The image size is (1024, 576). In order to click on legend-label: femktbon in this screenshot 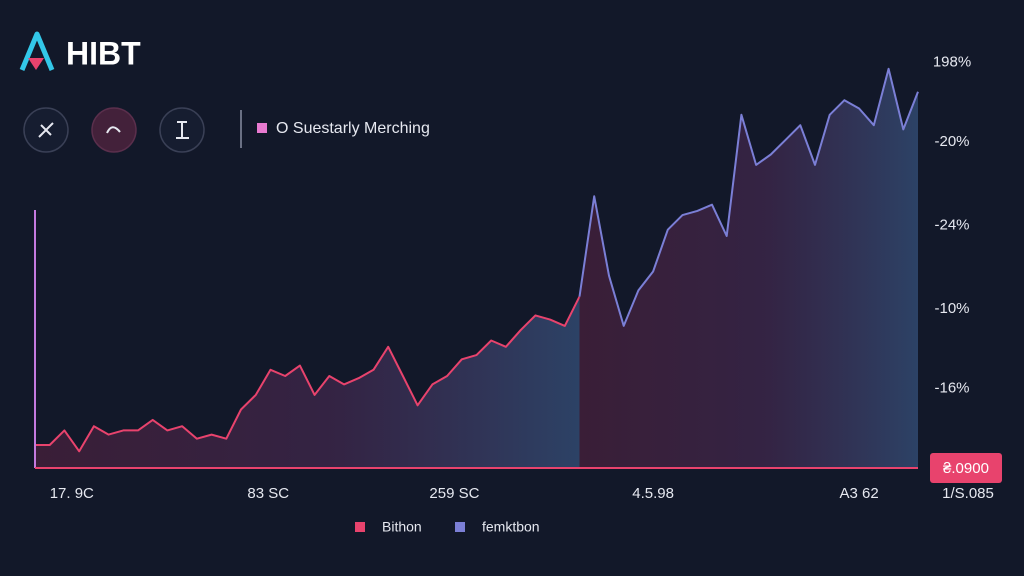, I will do `click(511, 527)`.